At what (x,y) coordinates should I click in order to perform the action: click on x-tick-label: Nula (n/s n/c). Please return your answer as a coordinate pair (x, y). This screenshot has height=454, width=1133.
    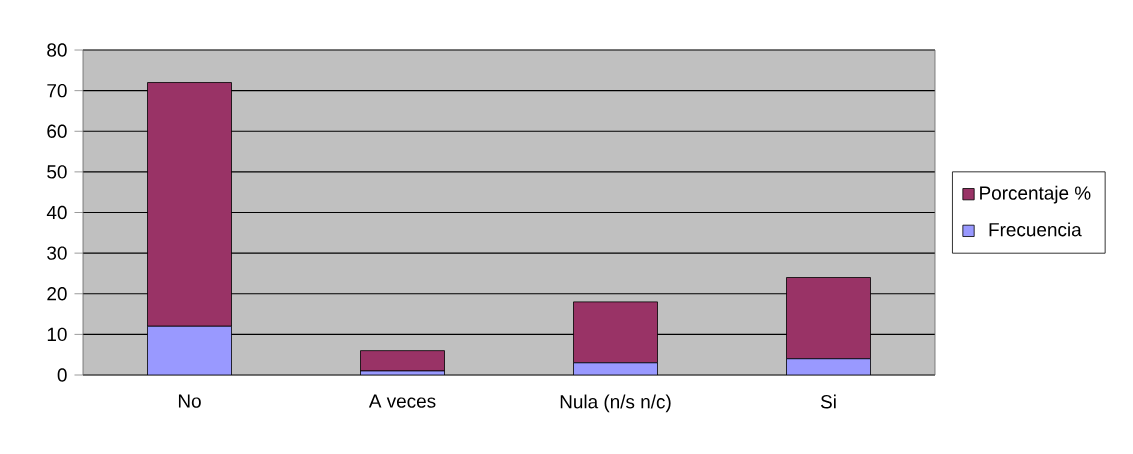
    Looking at the image, I should click on (615, 403).